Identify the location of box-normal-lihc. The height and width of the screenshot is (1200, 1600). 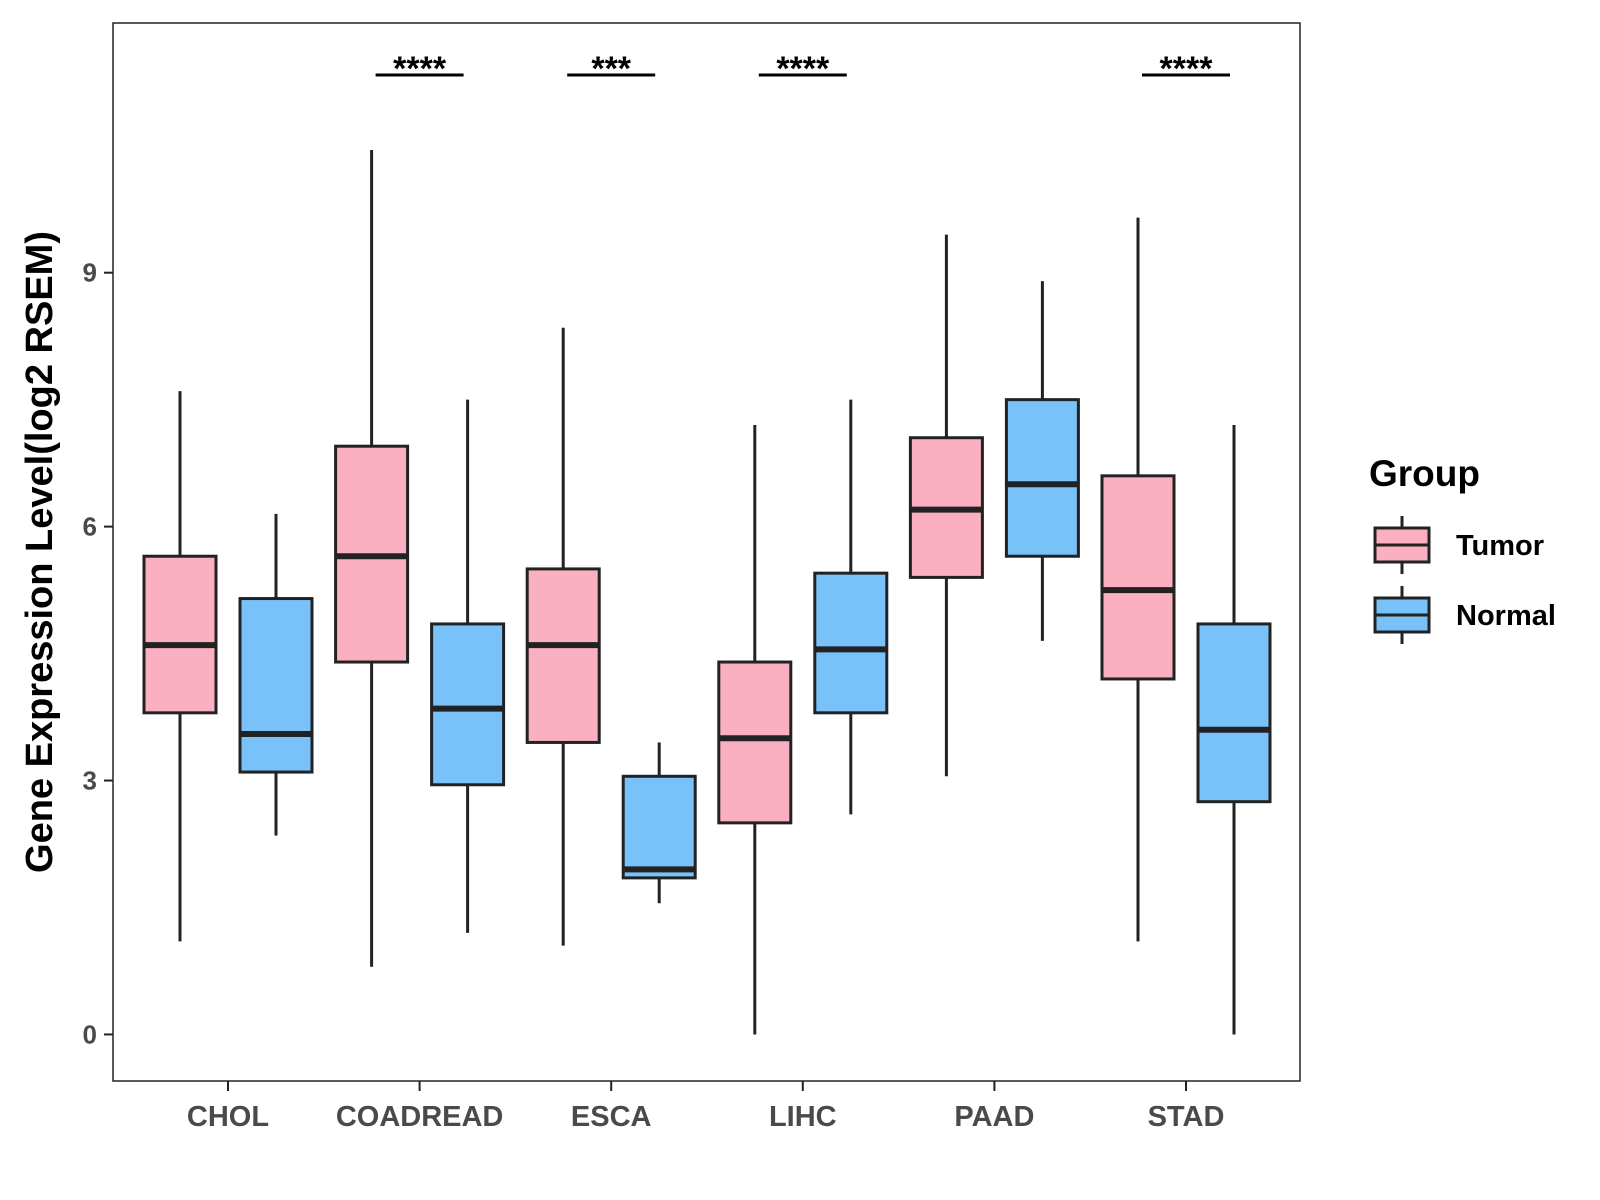
(851, 643).